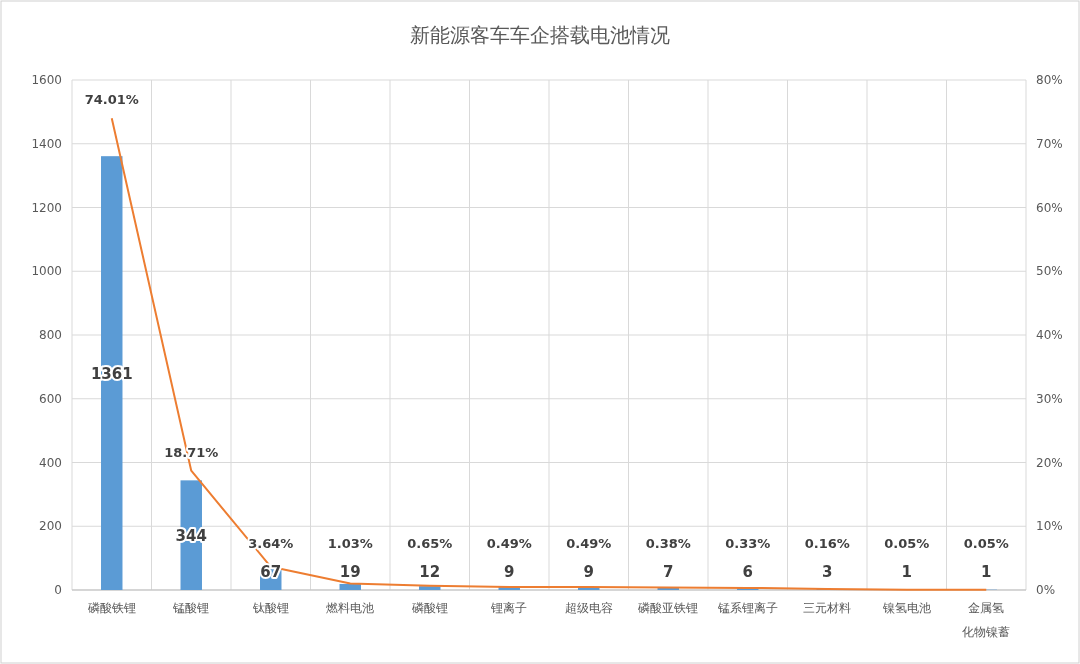  Describe the element at coordinates (668, 608) in the screenshot. I see `x-tick-label: 磷酸亚铁锂` at that location.